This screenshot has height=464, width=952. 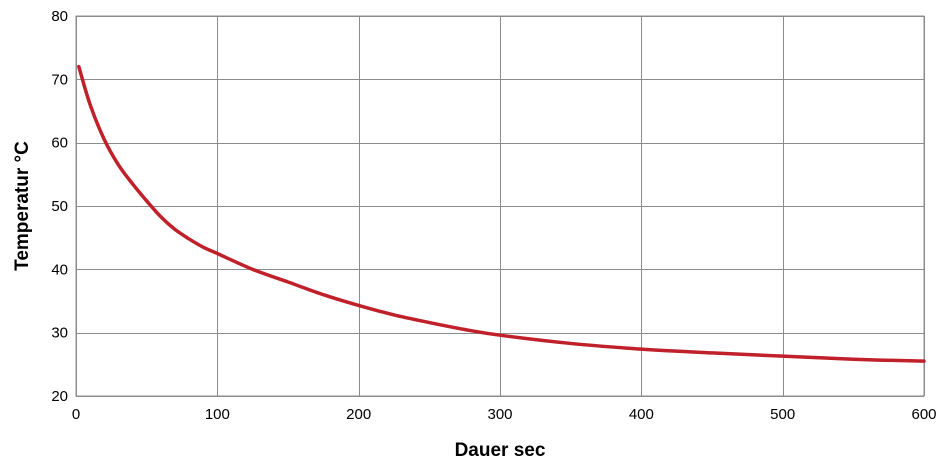 I want to click on x-tick-labels: 0 100 200 300 400 500 600, so click(x=504, y=414).